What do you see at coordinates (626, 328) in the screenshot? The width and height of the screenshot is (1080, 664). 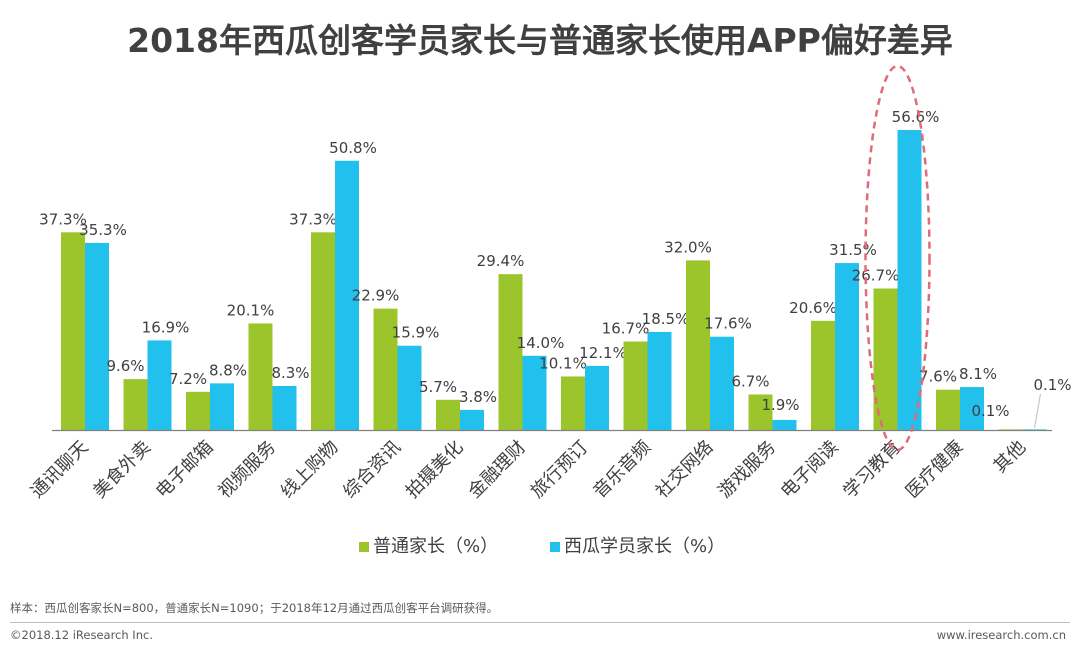 I see `data-label-ordinary-9: 16.7%` at bounding box center [626, 328].